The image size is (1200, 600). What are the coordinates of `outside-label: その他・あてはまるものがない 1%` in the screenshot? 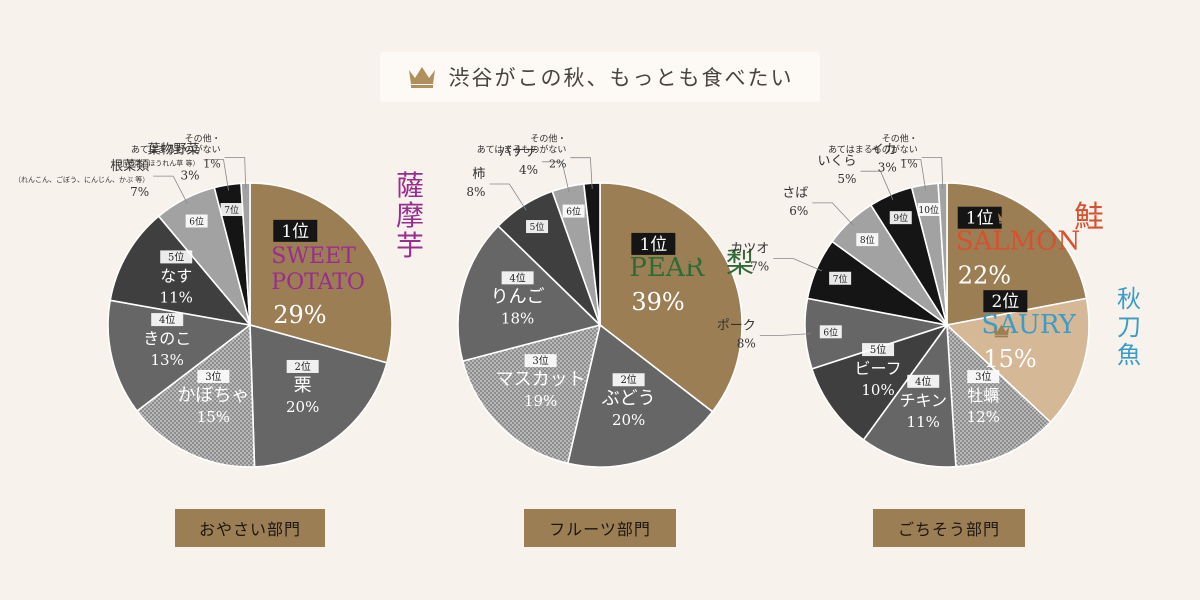 It's located at (873, 152).